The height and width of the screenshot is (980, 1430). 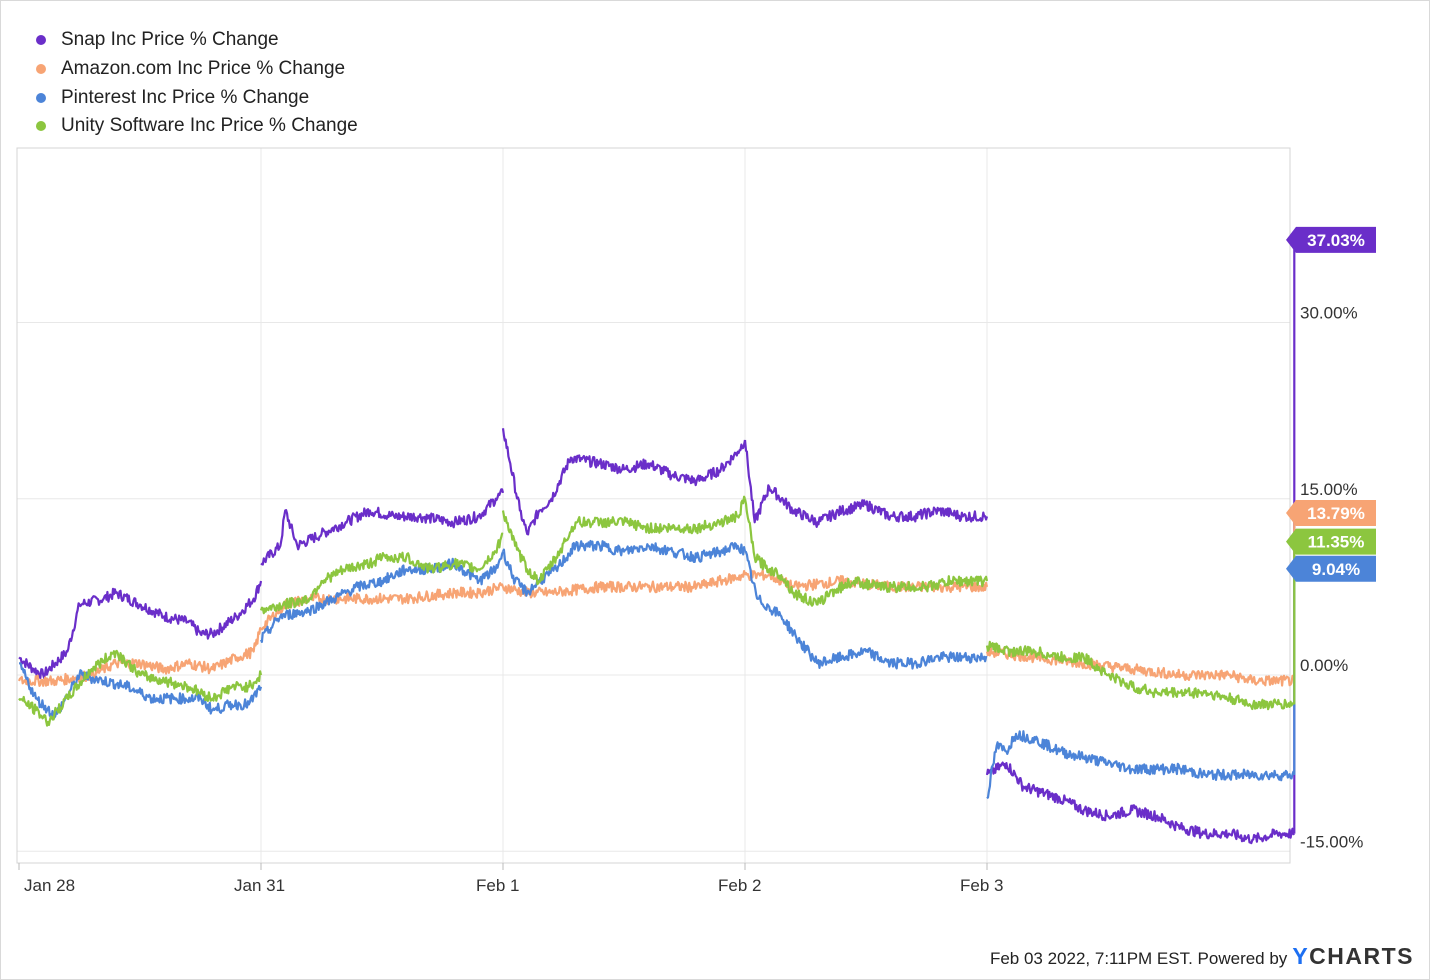 I want to click on end-label-0: 37.03%, so click(x=1331, y=239).